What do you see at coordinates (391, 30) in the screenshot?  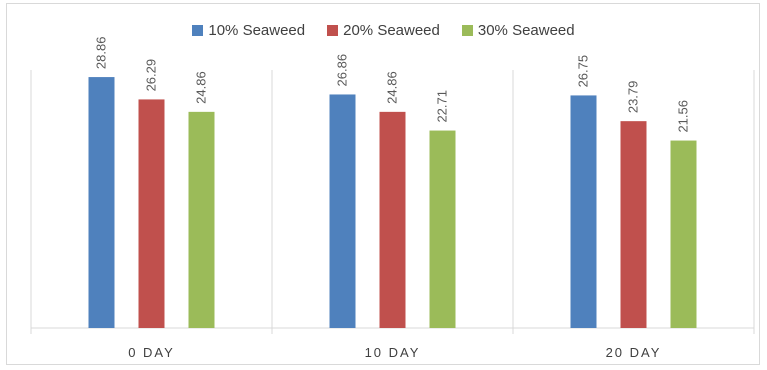 I see `legend-label: 20% Seaweed` at bounding box center [391, 30].